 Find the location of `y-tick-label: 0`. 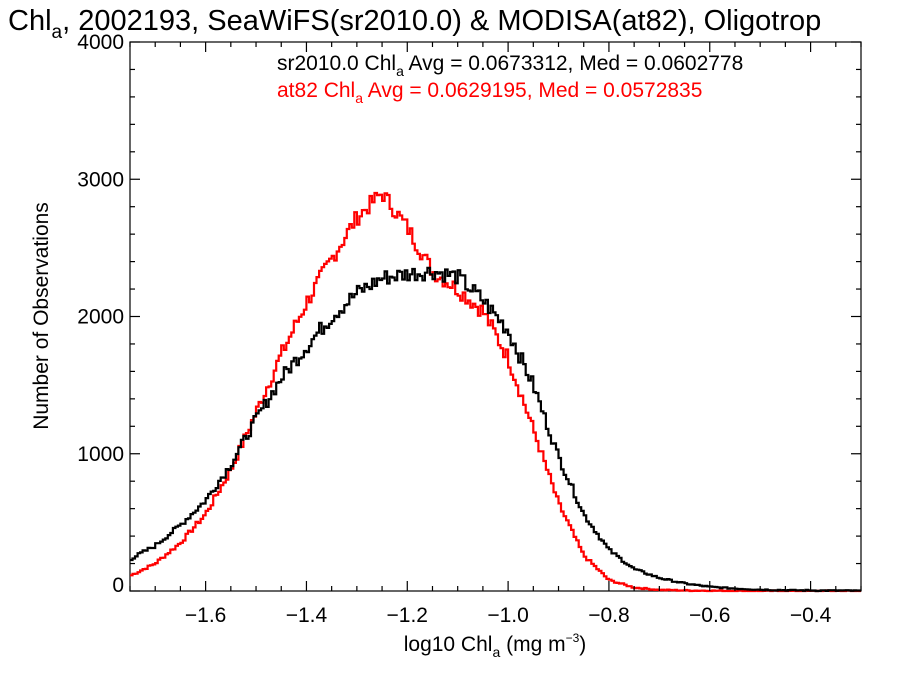

y-tick-label: 0 is located at coordinates (118, 585).